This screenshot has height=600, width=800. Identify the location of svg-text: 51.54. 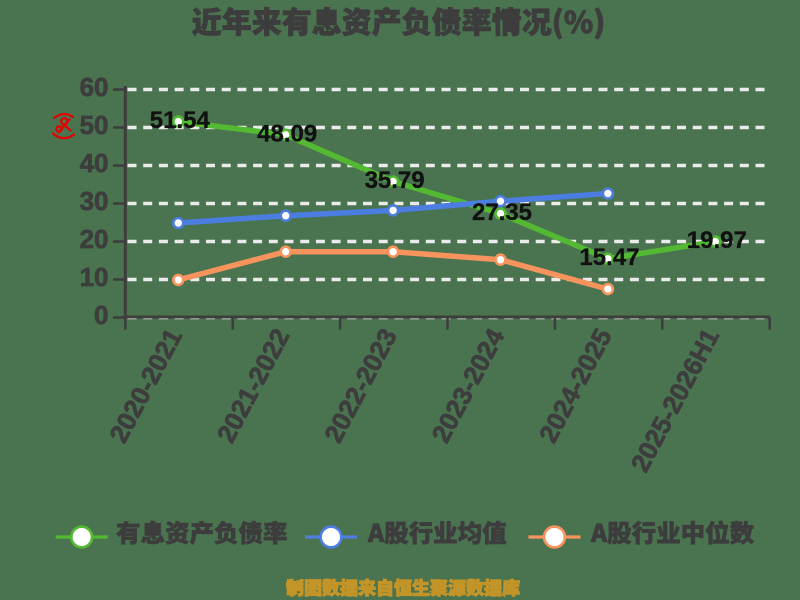
(180, 120).